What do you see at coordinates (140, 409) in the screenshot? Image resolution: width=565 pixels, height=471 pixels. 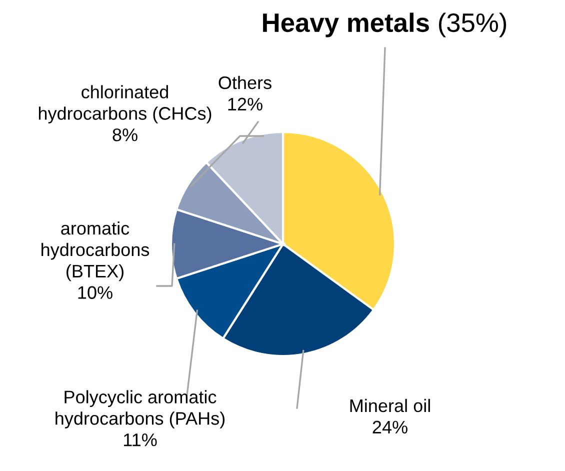 I see `slice-label: Polycyclic aromatic hydrocarbons (PAHs)` at bounding box center [140, 409].